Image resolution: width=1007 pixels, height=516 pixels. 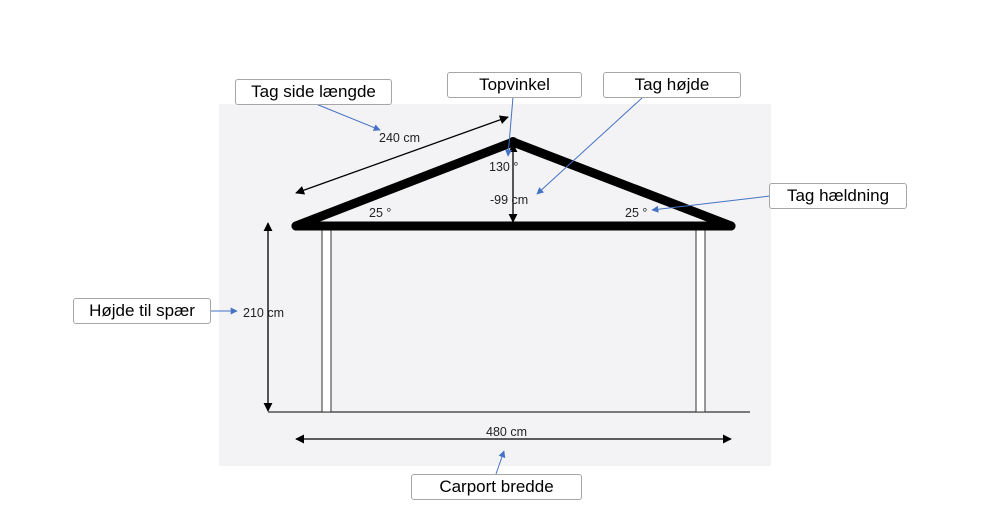 What do you see at coordinates (348, 117) in the screenshot?
I see `pointer-roof-side-length` at bounding box center [348, 117].